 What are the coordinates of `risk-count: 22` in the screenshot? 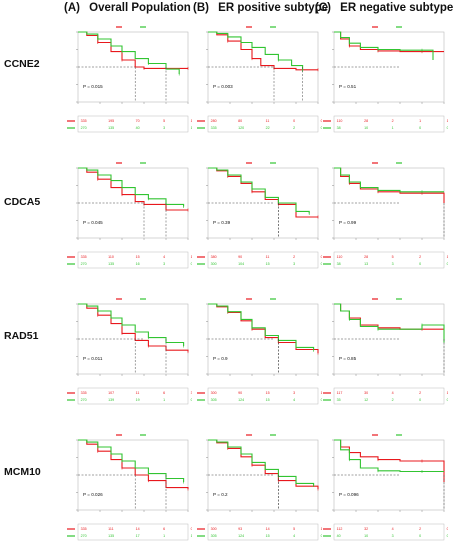 It's located at (268, 128).